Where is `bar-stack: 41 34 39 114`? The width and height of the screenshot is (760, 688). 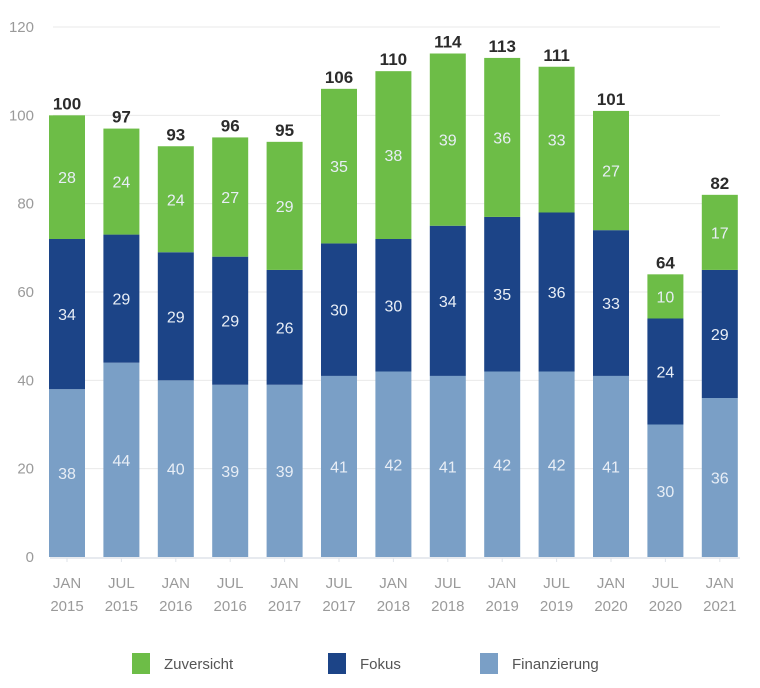
bar-stack: 41 34 39 114 is located at coordinates (447, 295).